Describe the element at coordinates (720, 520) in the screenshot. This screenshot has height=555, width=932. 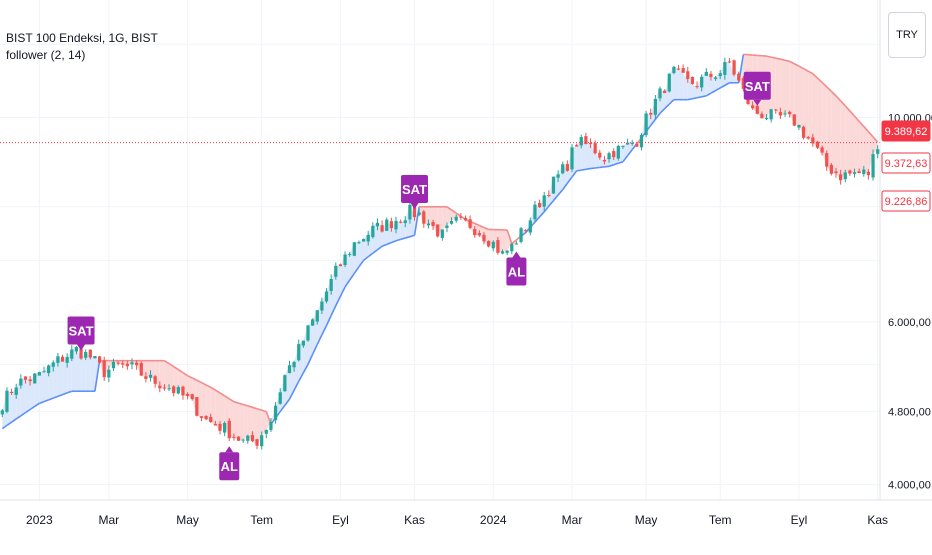
I see `x-tick-label: Tem` at that location.